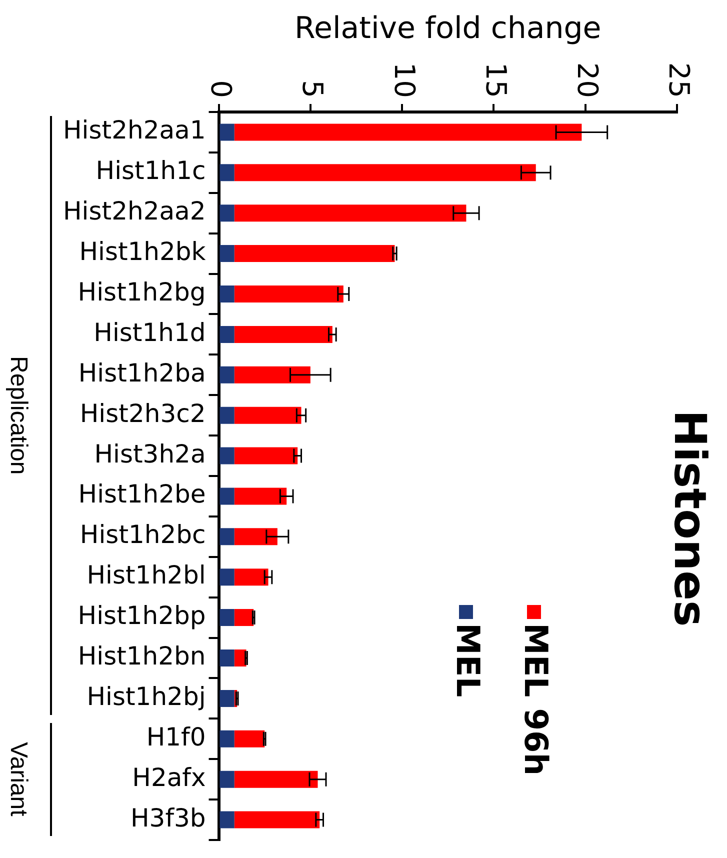 The width and height of the screenshot is (727, 858). Describe the element at coordinates (146, 696) in the screenshot. I see `y-tick-label: Hist1h2bj` at that location.